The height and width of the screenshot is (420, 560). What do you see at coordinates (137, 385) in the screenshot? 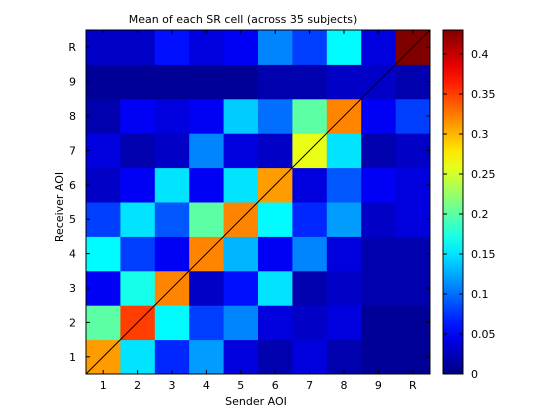
I see `x-tick-label: 2` at bounding box center [137, 385].